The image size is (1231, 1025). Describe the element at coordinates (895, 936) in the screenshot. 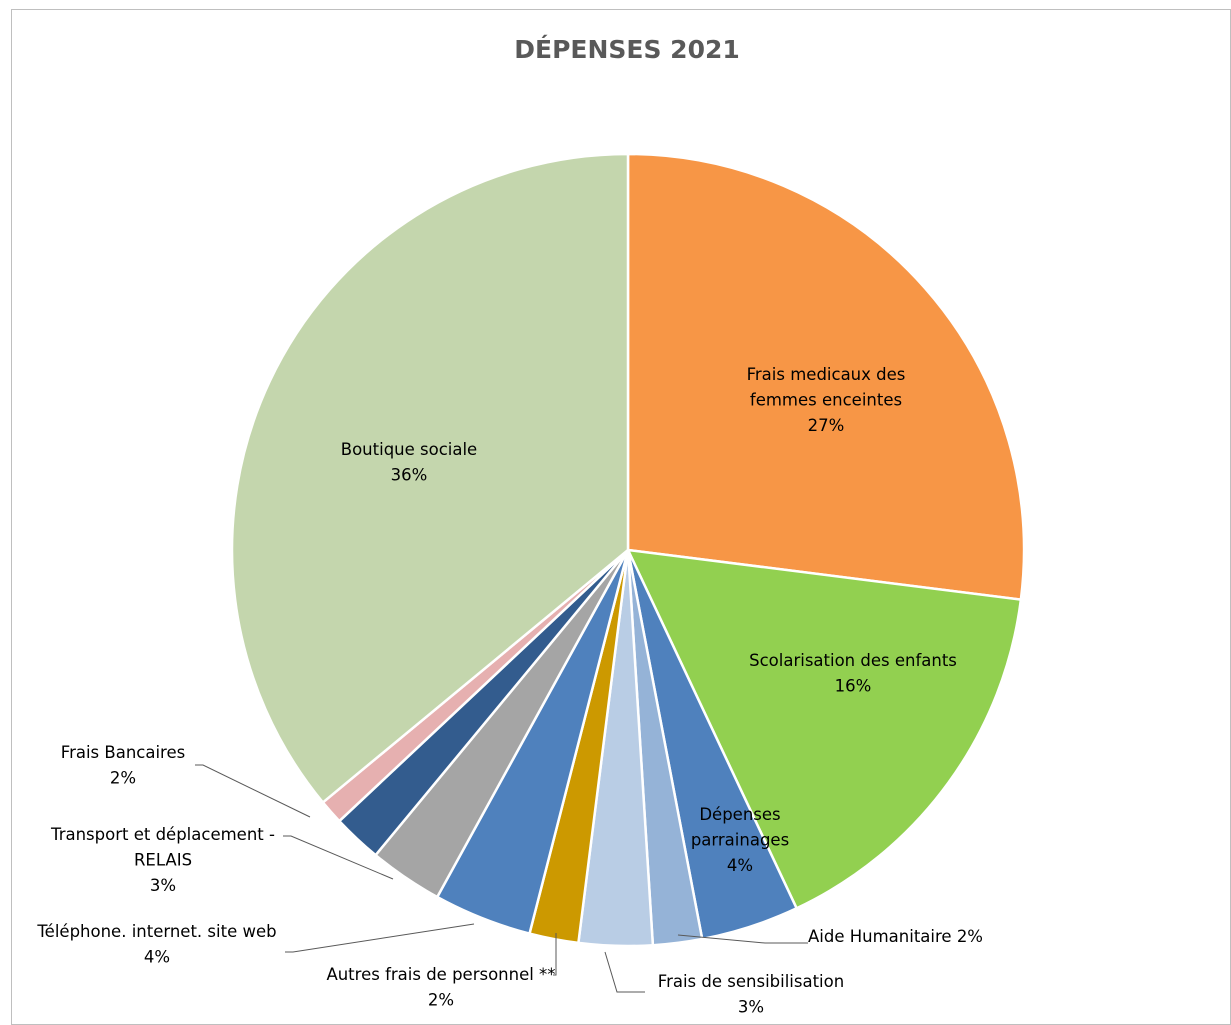

I see `data-label: Aide Humanitaire 2%` at that location.